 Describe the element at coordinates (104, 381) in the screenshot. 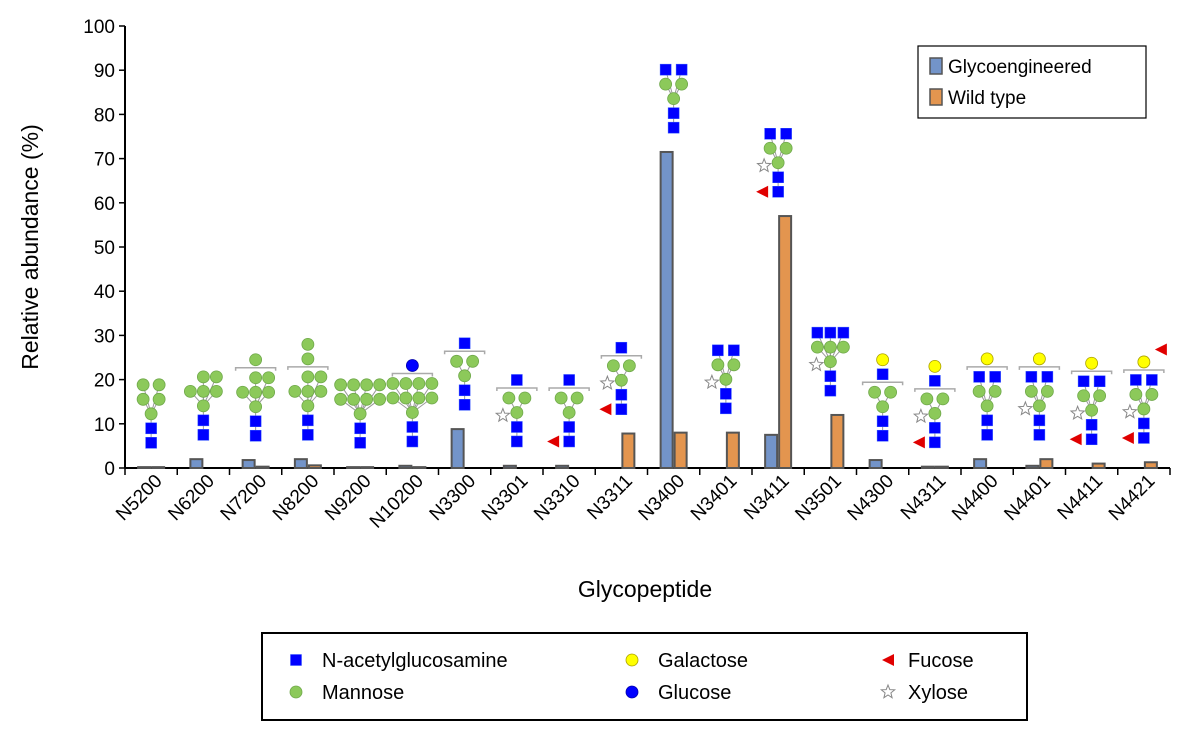

I see `y-tick-label: 20` at that location.